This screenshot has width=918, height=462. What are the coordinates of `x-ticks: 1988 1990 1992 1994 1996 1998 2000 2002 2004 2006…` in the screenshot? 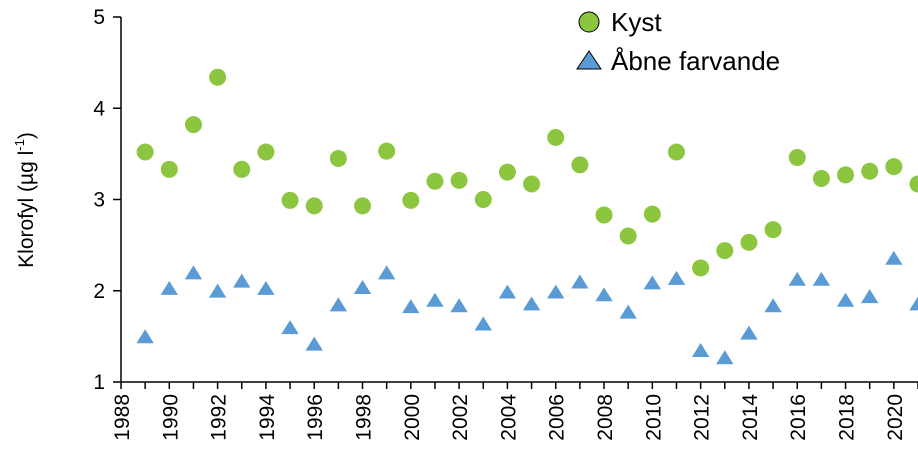 It's located at (514, 411).